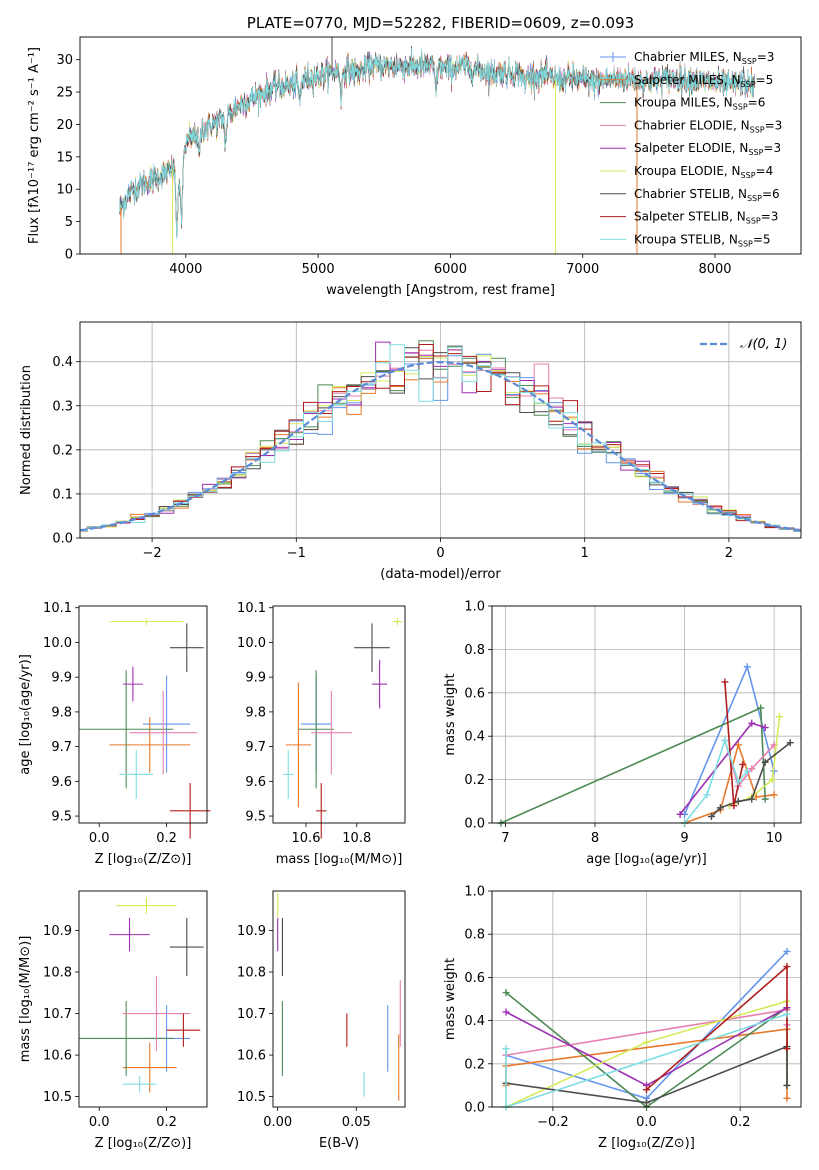 This screenshot has height=1170, width=819. I want to click on spectrum-series-line, so click(437, 143).